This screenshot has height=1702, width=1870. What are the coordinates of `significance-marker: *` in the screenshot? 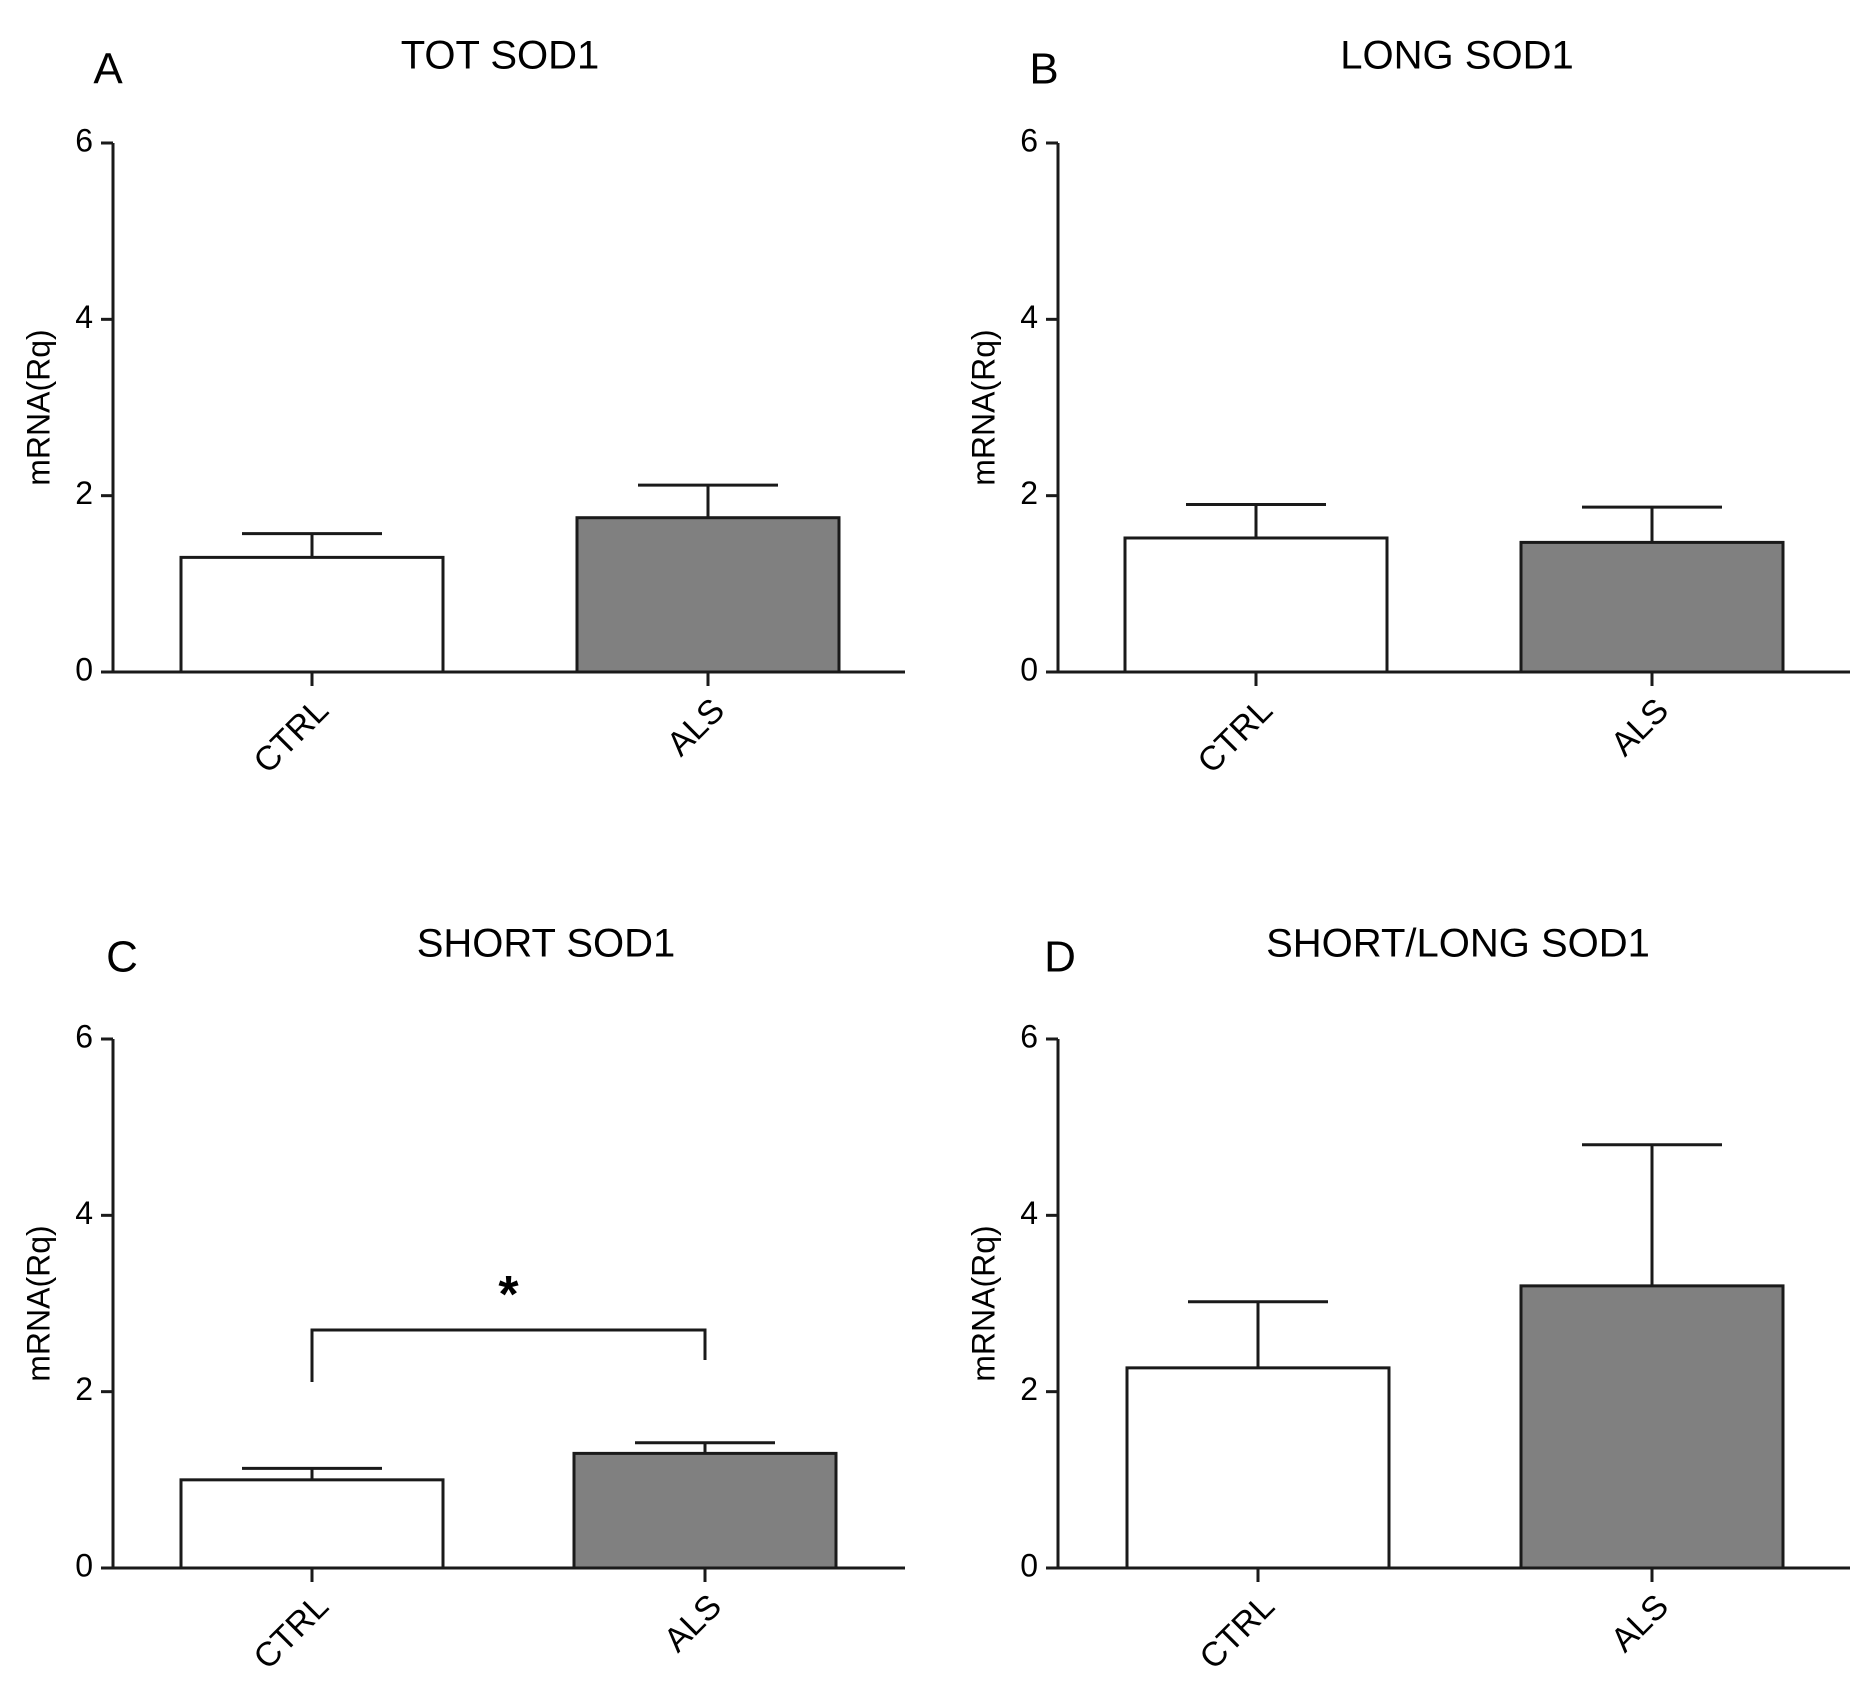 It's located at (508, 1295).